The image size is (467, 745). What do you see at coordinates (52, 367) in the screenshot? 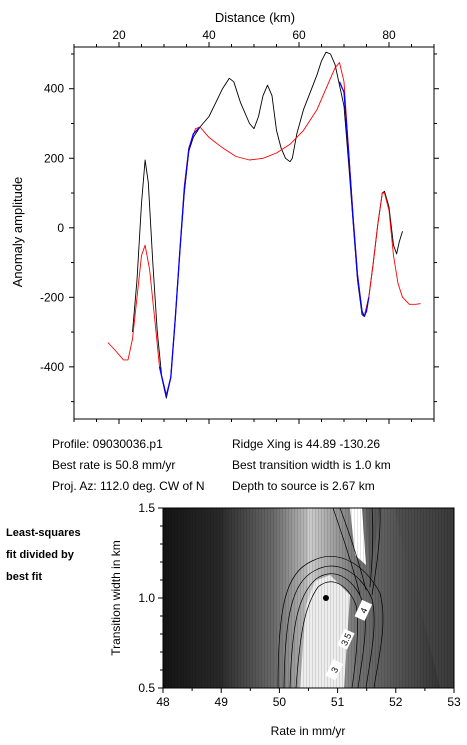
I see `top-y-tick-label: -400` at bounding box center [52, 367].